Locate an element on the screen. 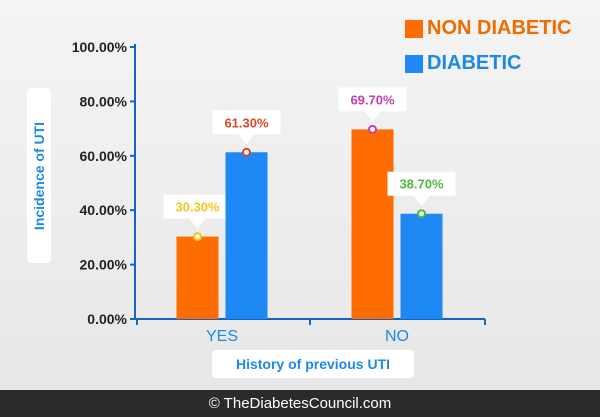  data-label: 38.70% is located at coordinates (421, 184).